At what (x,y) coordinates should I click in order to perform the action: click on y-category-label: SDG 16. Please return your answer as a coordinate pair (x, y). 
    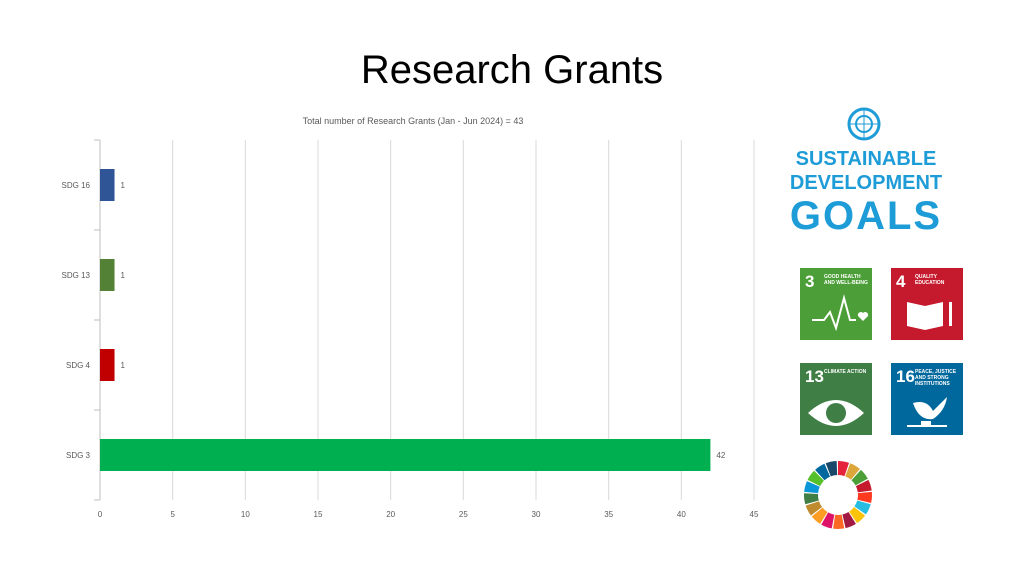
    Looking at the image, I should click on (76, 185).